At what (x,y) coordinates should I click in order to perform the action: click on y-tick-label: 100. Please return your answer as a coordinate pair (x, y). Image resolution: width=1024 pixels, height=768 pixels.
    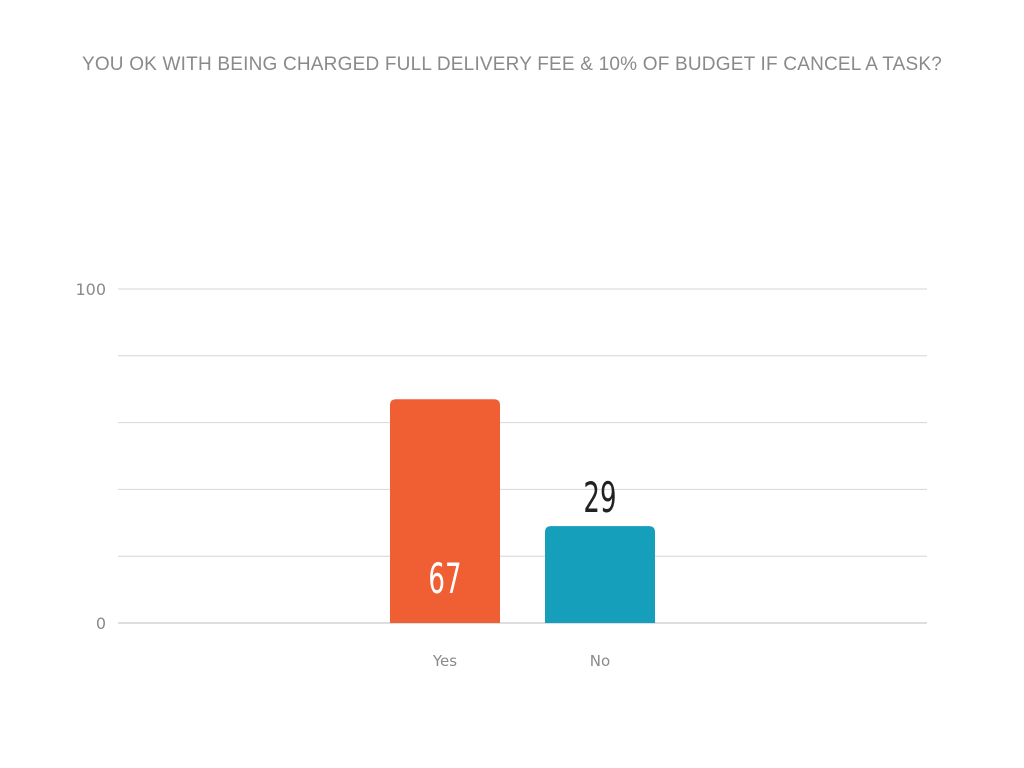
    Looking at the image, I should click on (90, 289).